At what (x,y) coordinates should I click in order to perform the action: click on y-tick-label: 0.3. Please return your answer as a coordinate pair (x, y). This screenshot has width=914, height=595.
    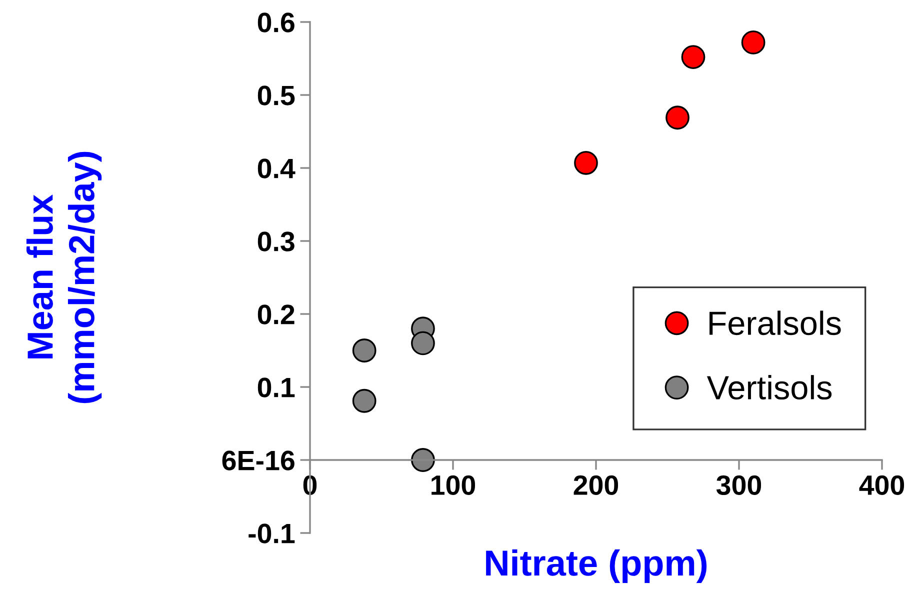
    Looking at the image, I should click on (276, 242).